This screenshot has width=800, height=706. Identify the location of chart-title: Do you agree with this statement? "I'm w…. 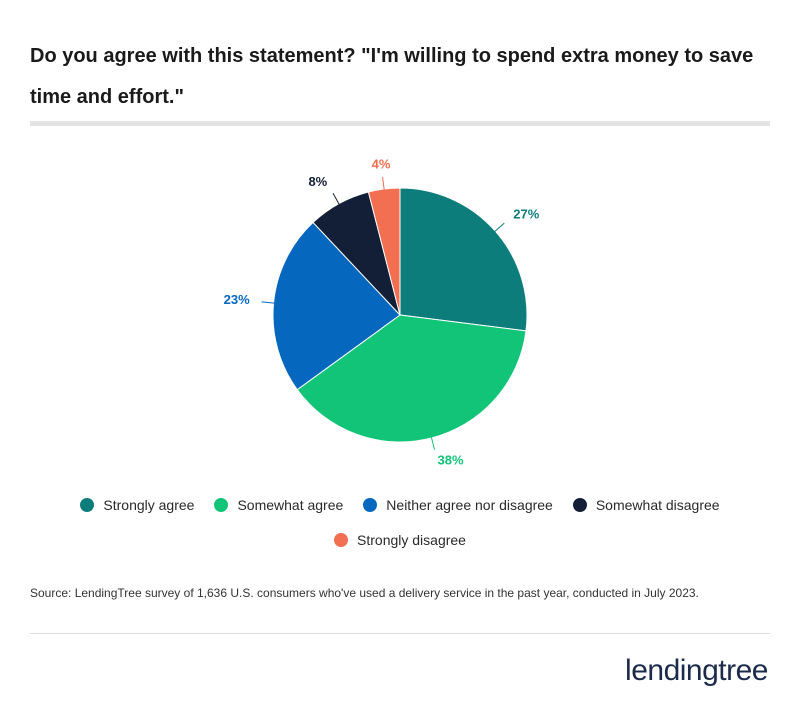
(392, 76).